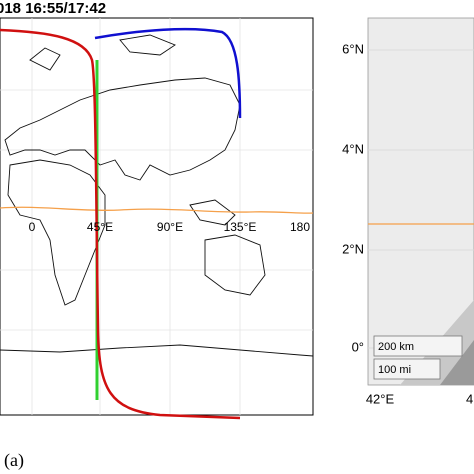 The width and height of the screenshot is (474, 474). Describe the element at coordinates (100, 227) in the screenshot. I see `lon-label: 45°E` at that location.